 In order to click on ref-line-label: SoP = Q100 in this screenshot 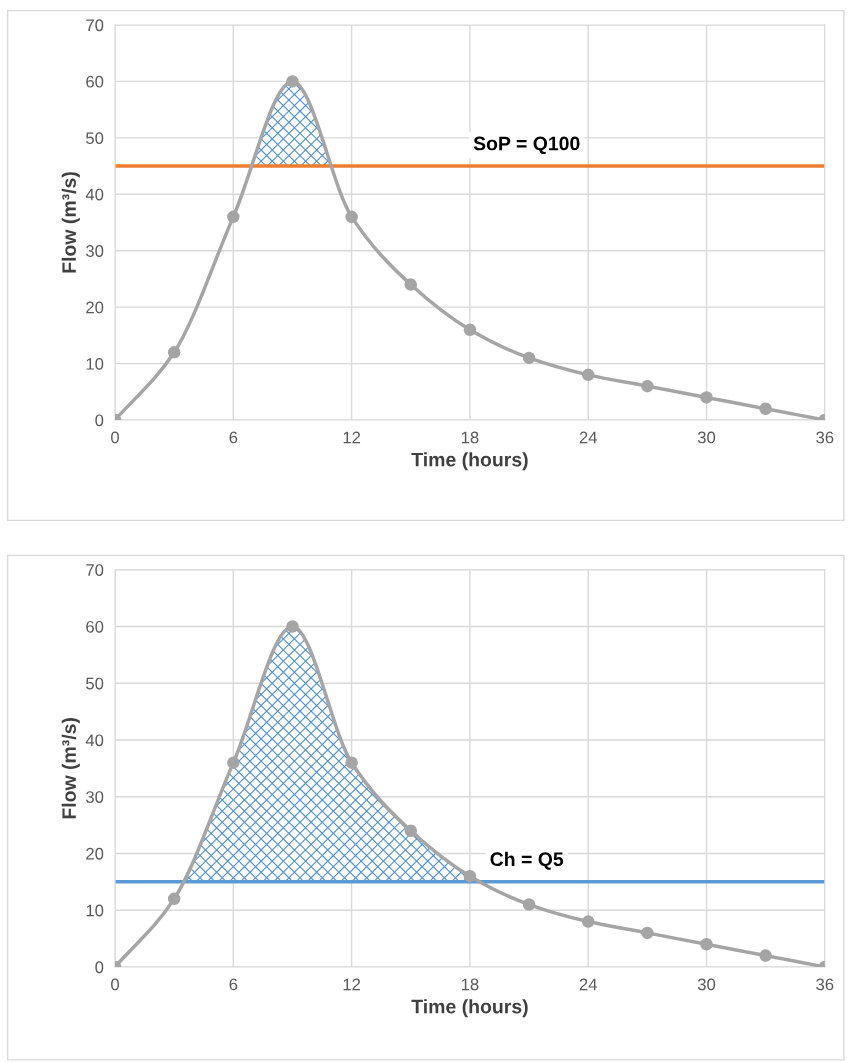, I will do `click(526, 145)`.